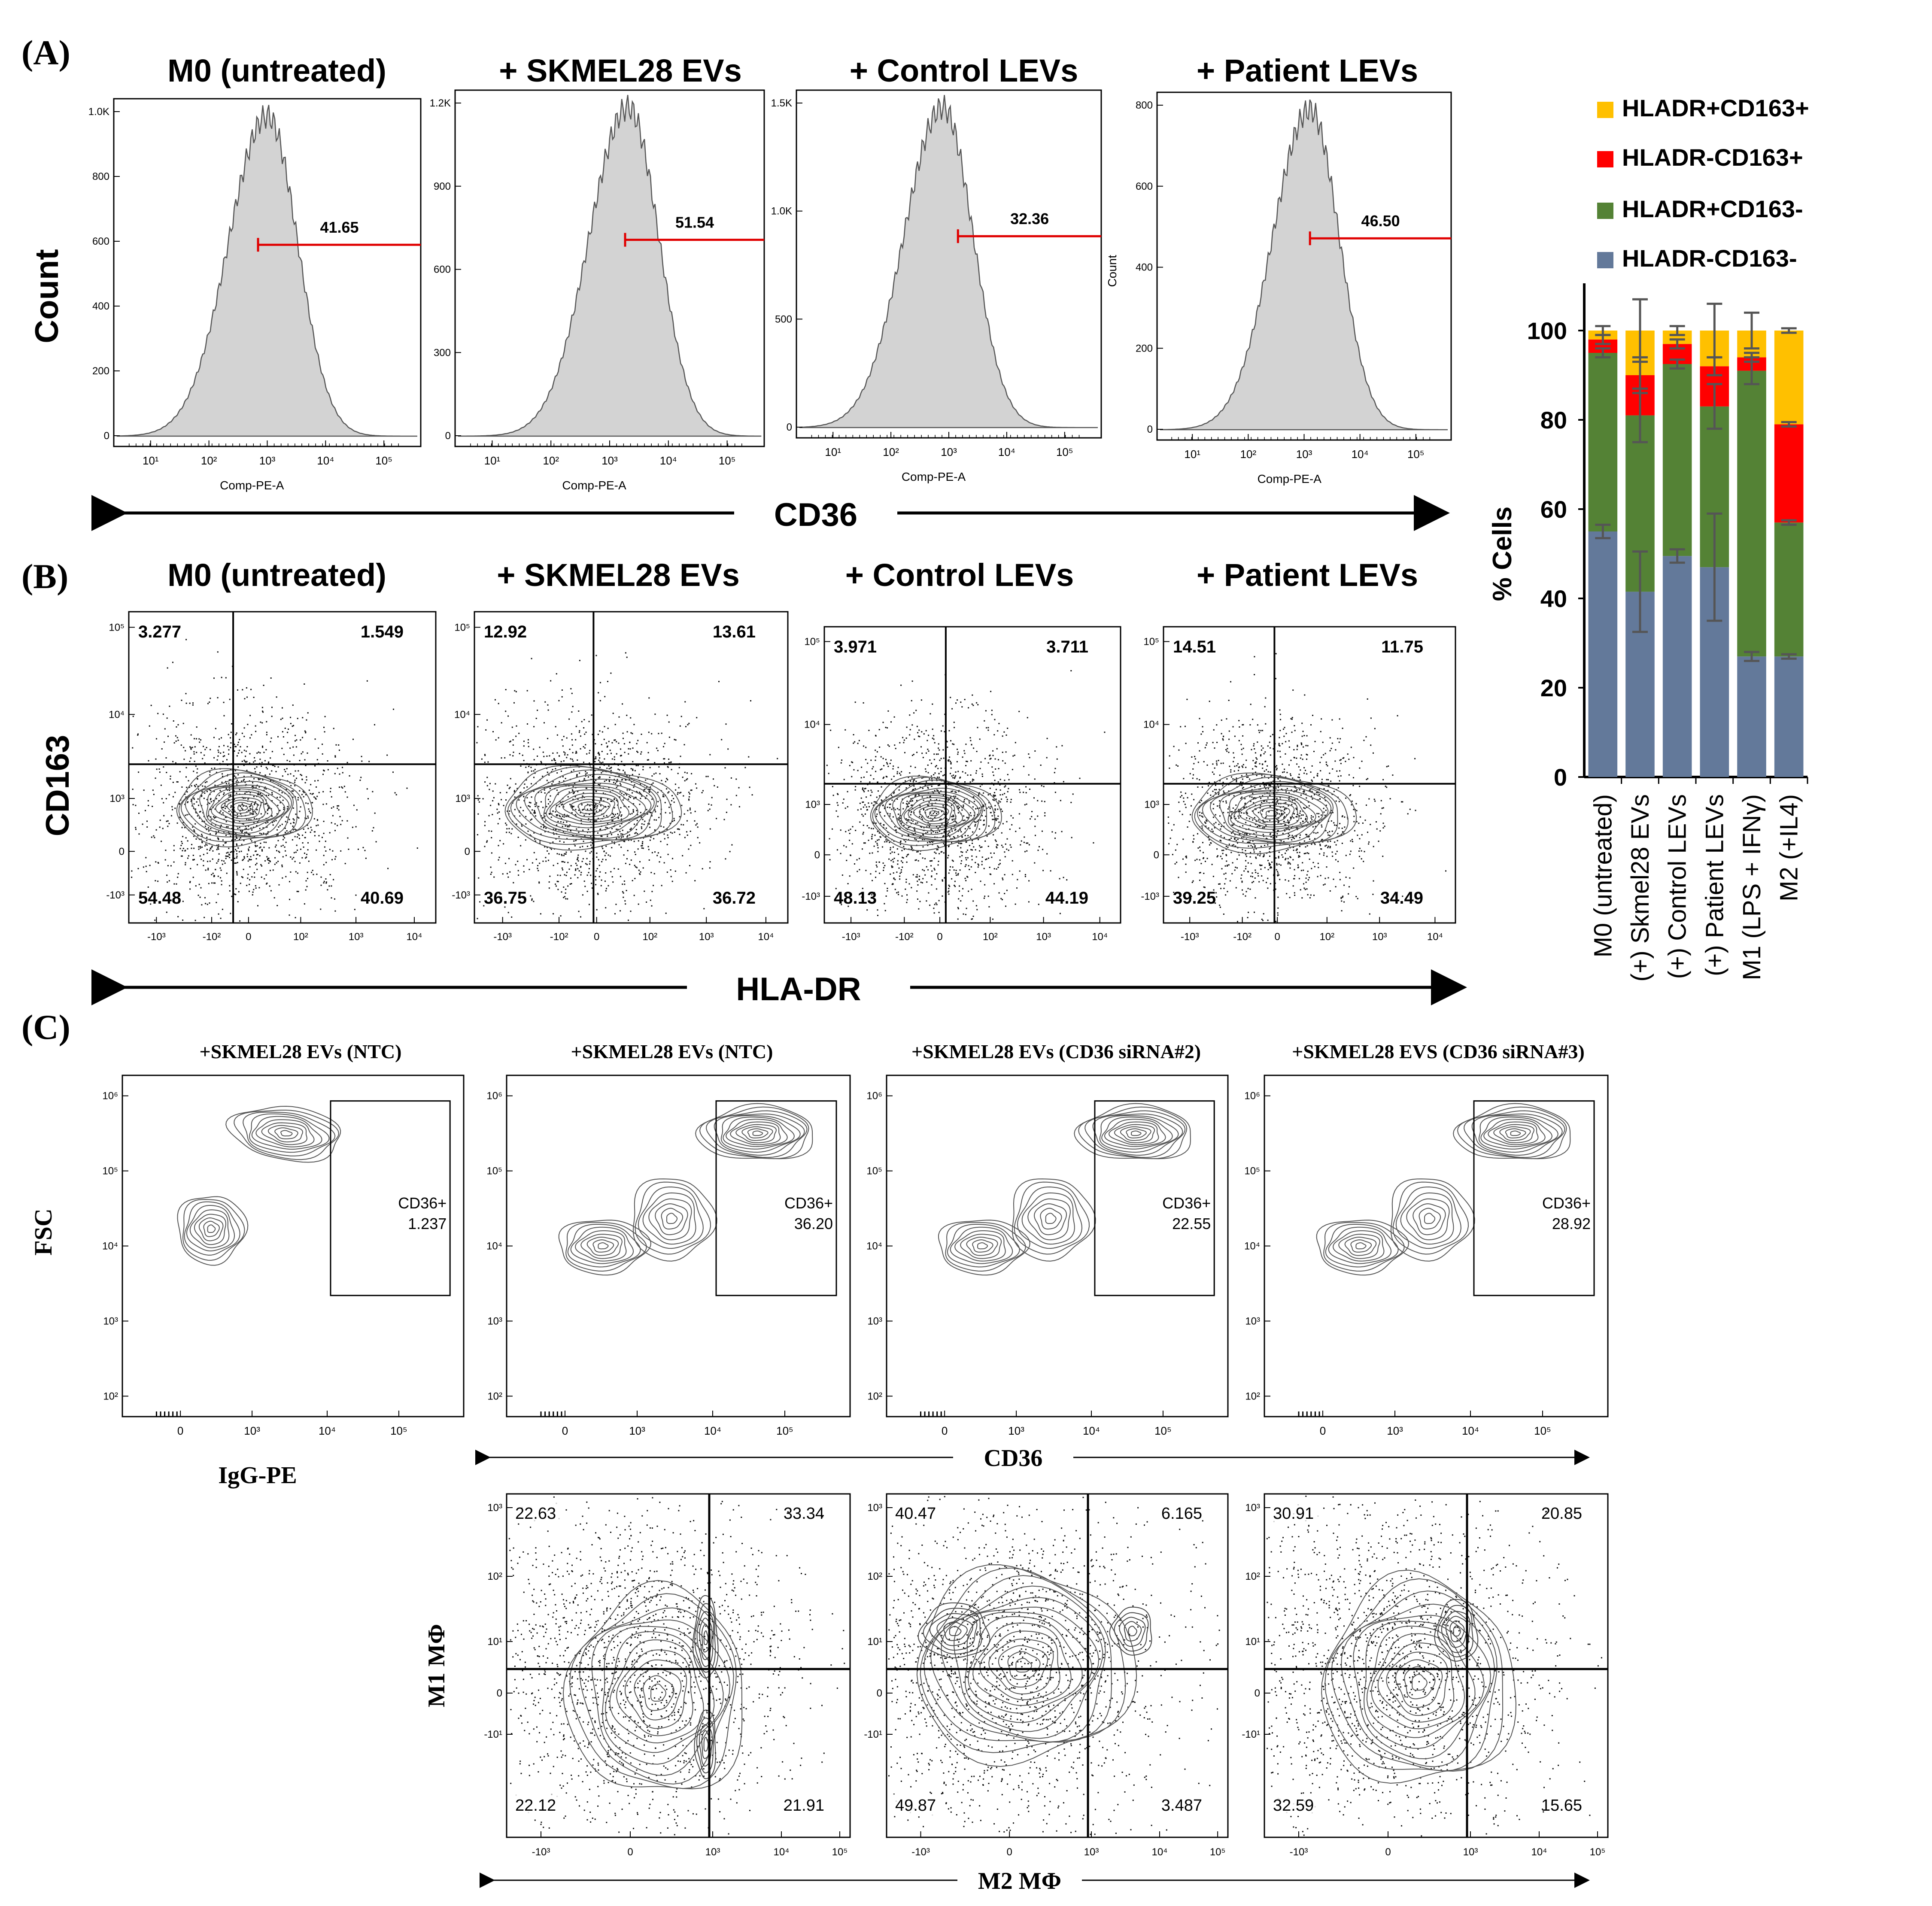 The height and width of the screenshot is (1906, 1932). I want to click on y-tick-label: 200, so click(101, 371).